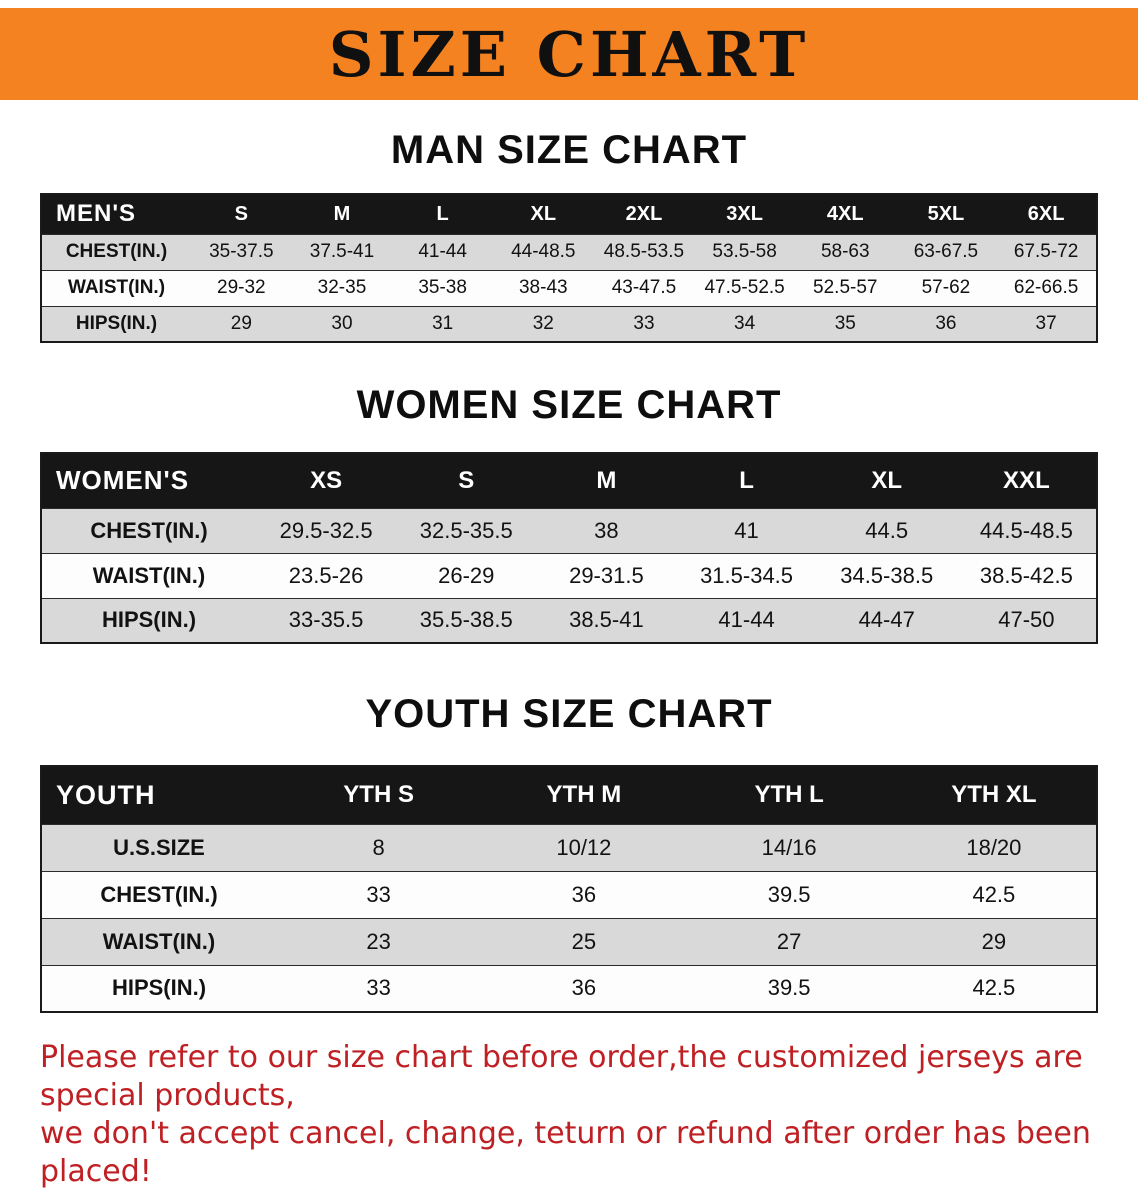  I want to click on value-cell: 37, so click(1046, 323).